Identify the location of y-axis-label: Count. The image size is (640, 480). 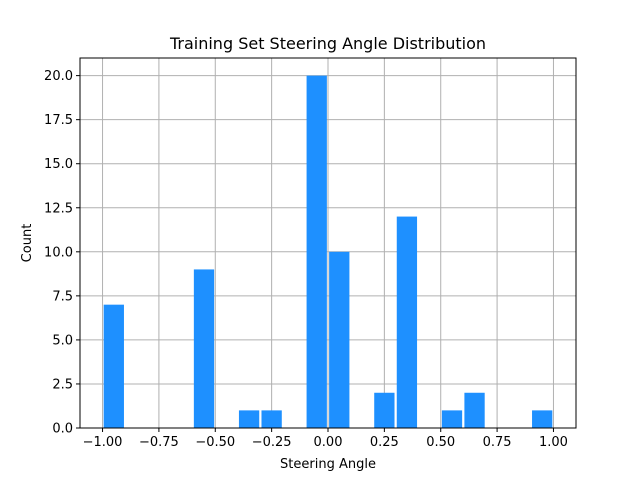
(27, 243).